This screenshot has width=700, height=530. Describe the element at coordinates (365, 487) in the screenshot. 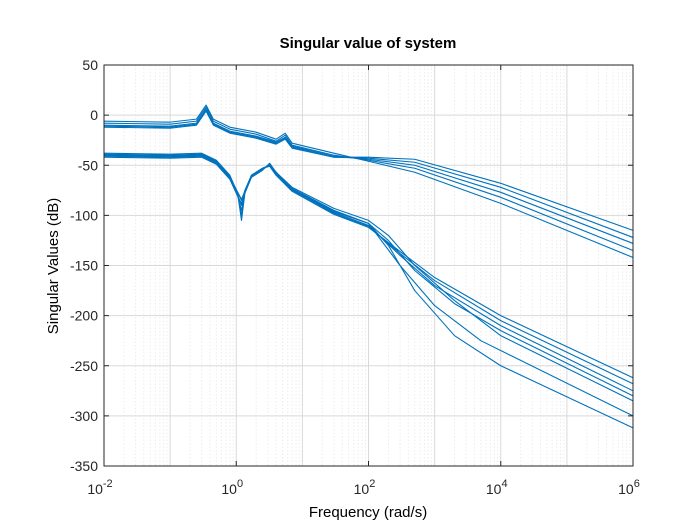

I see `x-tick-label: 10²` at that location.